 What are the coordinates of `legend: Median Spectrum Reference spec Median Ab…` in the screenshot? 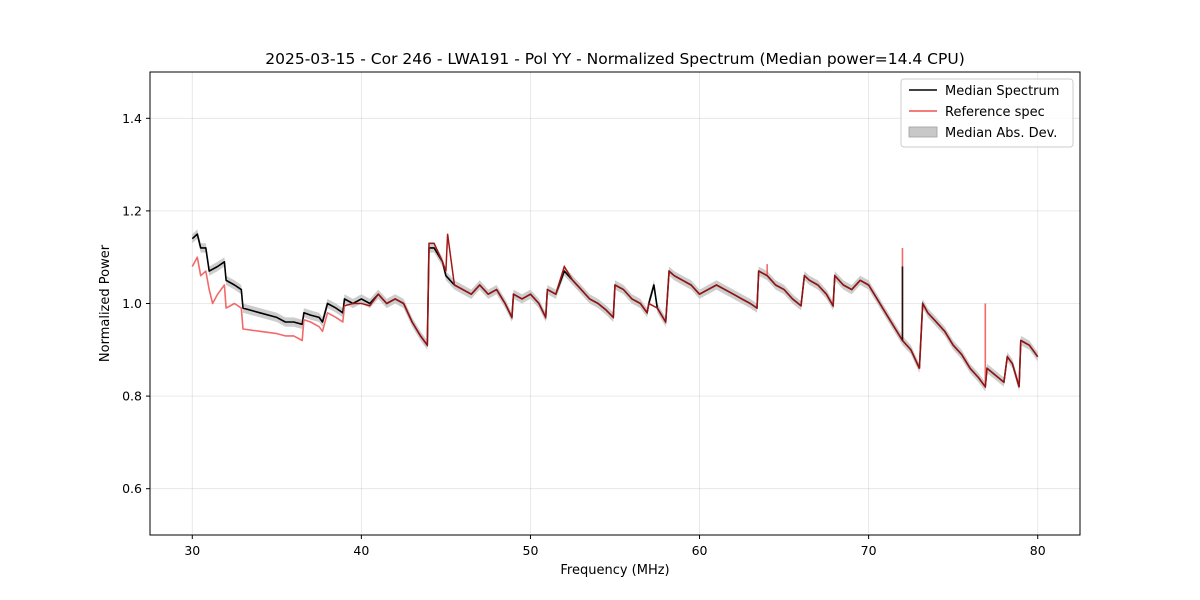 It's located at (987, 113).